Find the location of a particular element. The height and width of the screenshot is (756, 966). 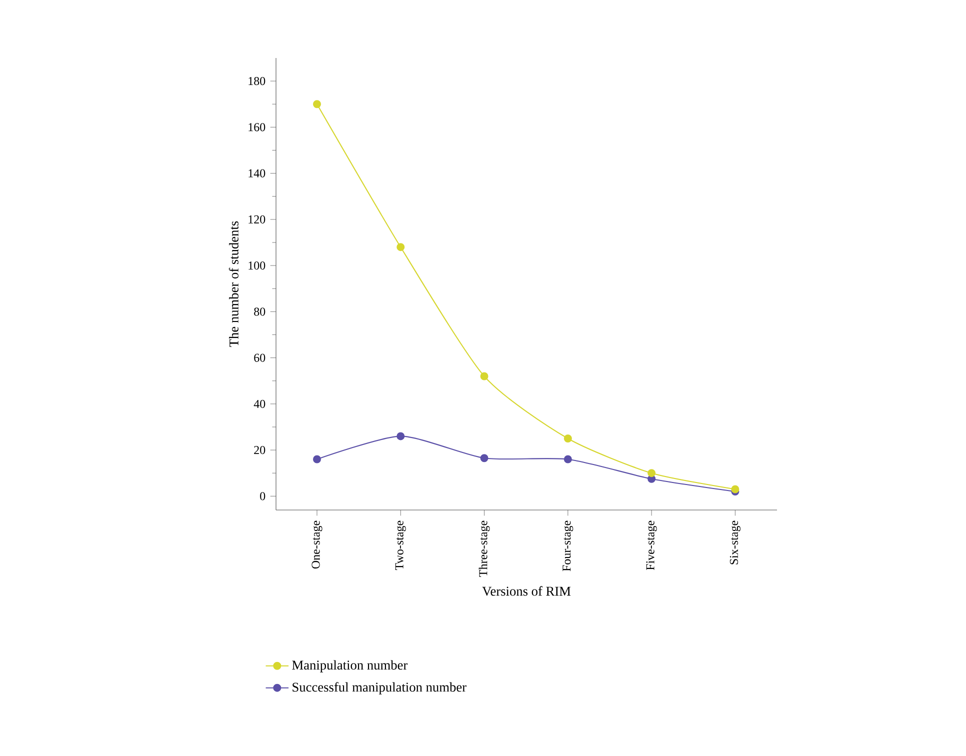

y-tick-label: 140 is located at coordinates (257, 173).